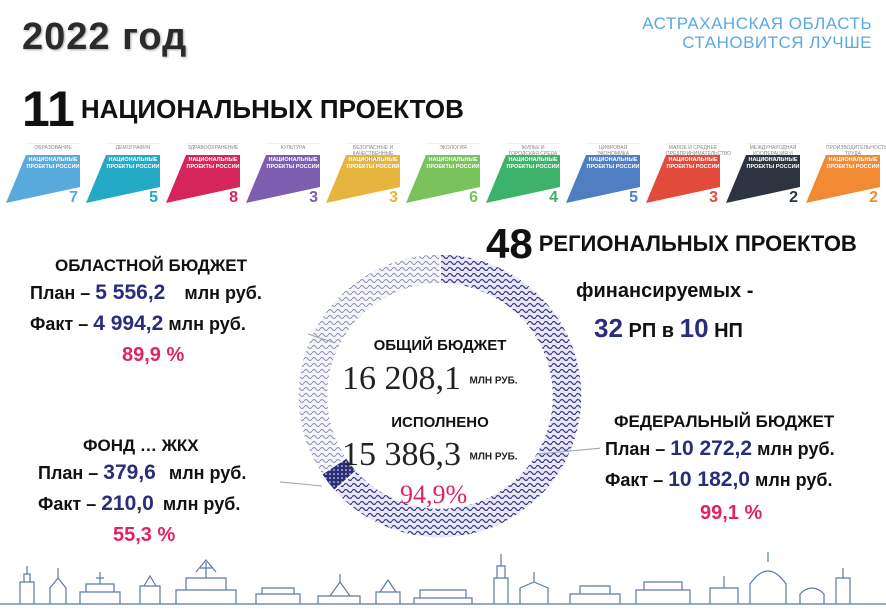  I want to click on national-project-card: Экология НАЦИОНАЛЬНЫЕ ПРОЕКТЫ РОССИИ 6, so click(443, 175).